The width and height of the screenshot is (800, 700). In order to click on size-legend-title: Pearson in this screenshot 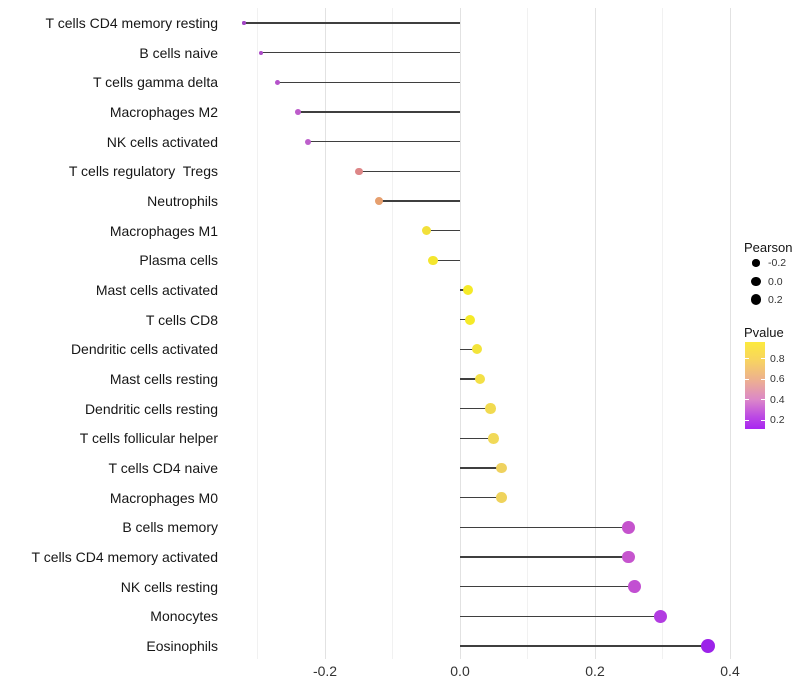, I will do `click(768, 247)`.